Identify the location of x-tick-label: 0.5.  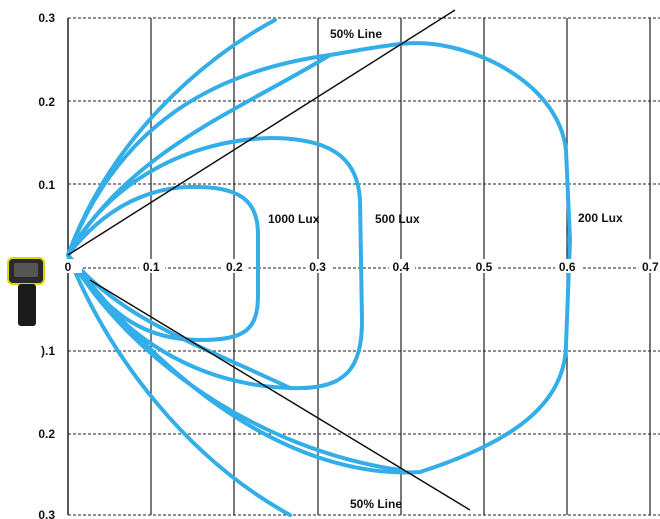
(484, 267).